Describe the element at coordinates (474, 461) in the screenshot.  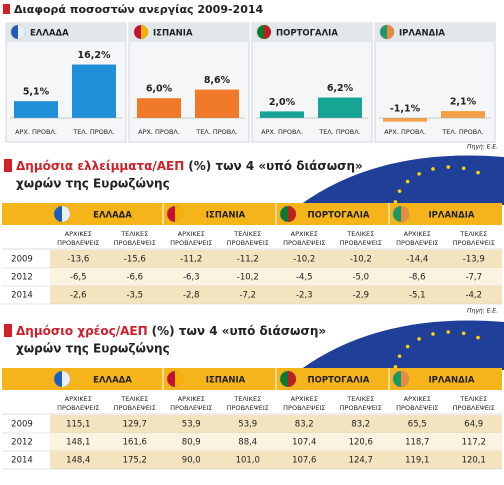
I see `cell: 120,1` at that location.